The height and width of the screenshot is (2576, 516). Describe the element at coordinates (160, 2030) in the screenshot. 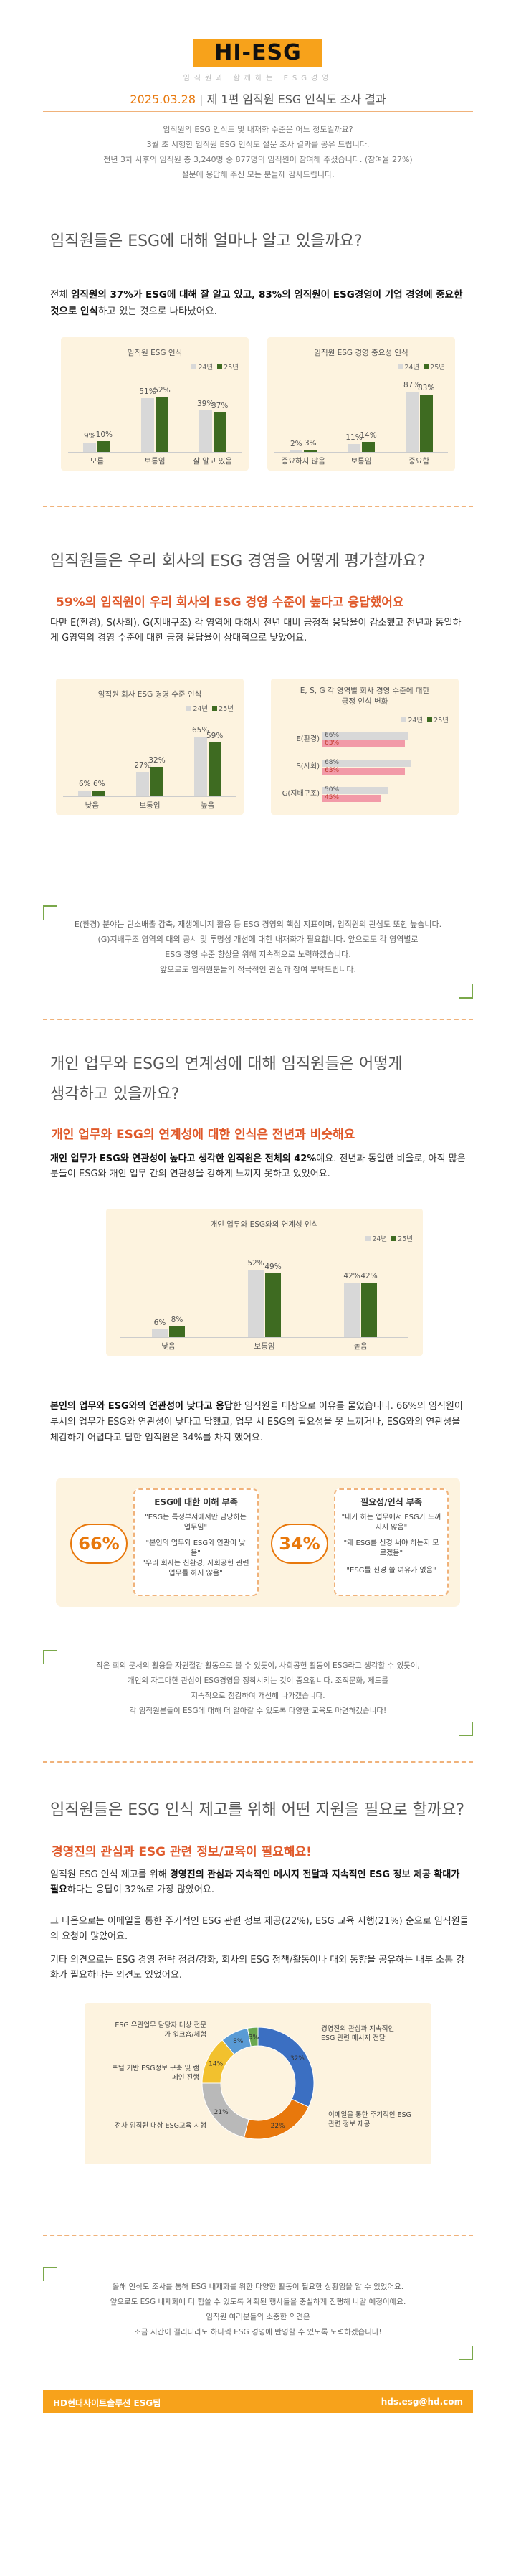

I see `donut-category-label: ESG 유관업무 담당자 대상 전문가 워크숍/체험` at that location.